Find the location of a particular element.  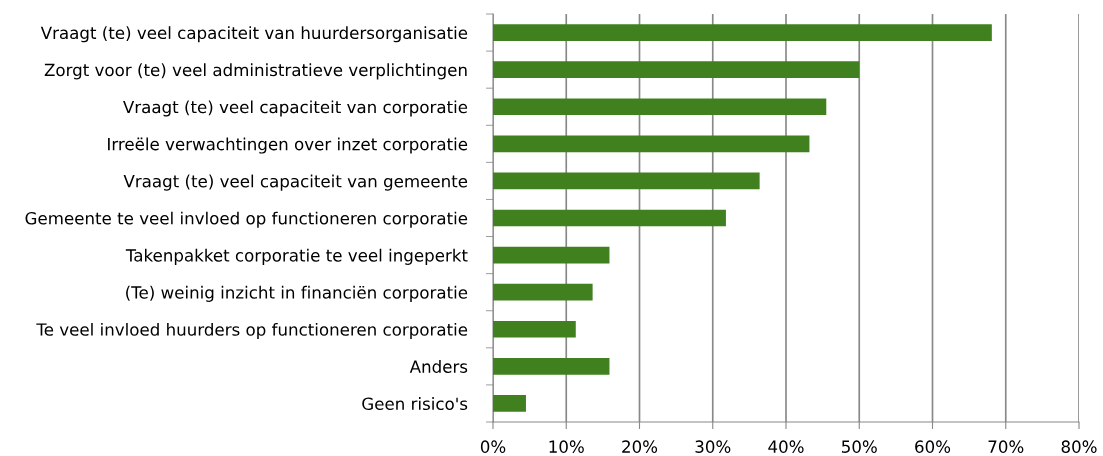

y-tick-label: Geen risico's is located at coordinates (415, 404).